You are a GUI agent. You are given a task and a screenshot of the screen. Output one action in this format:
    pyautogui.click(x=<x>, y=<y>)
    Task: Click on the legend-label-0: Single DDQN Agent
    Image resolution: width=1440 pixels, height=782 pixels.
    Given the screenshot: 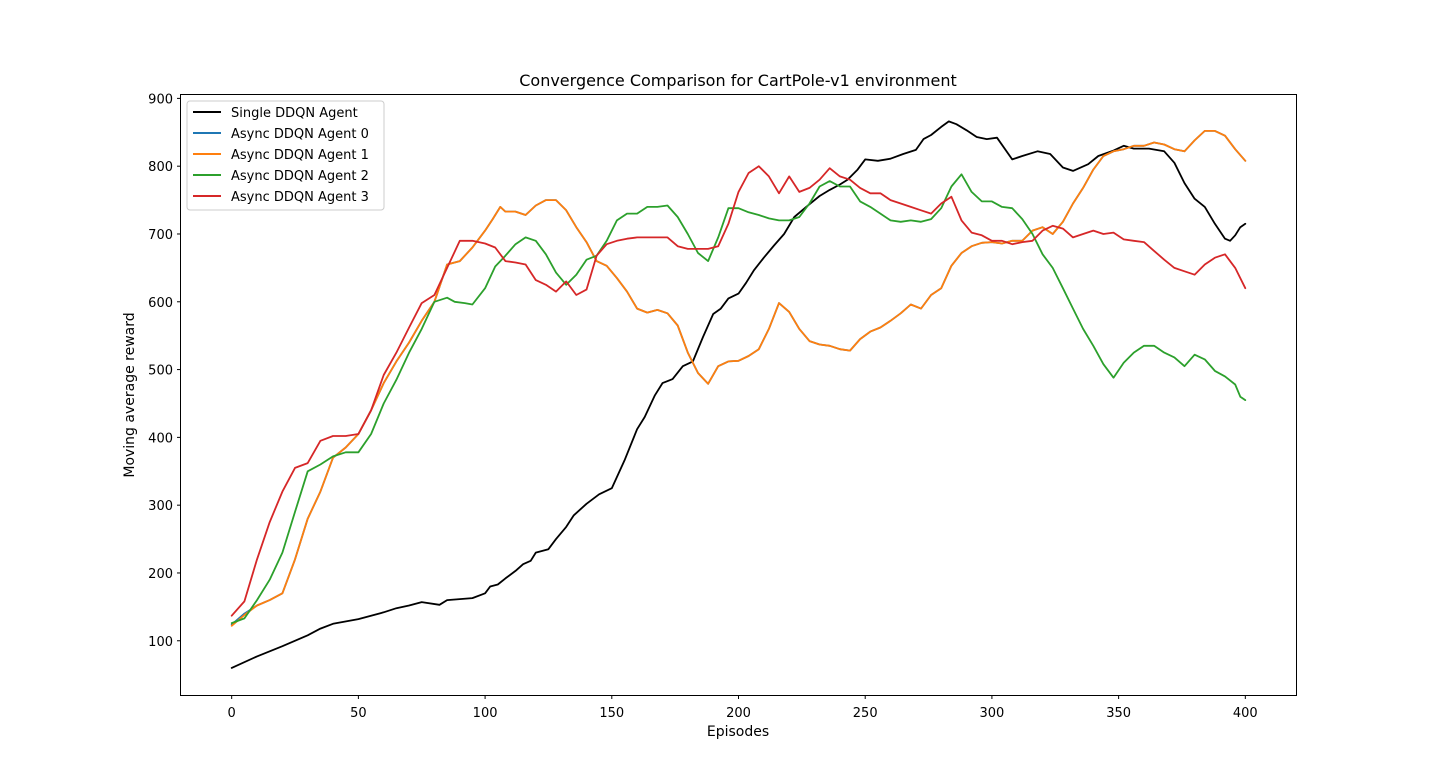 What is the action you would take?
    pyautogui.click(x=294, y=113)
    